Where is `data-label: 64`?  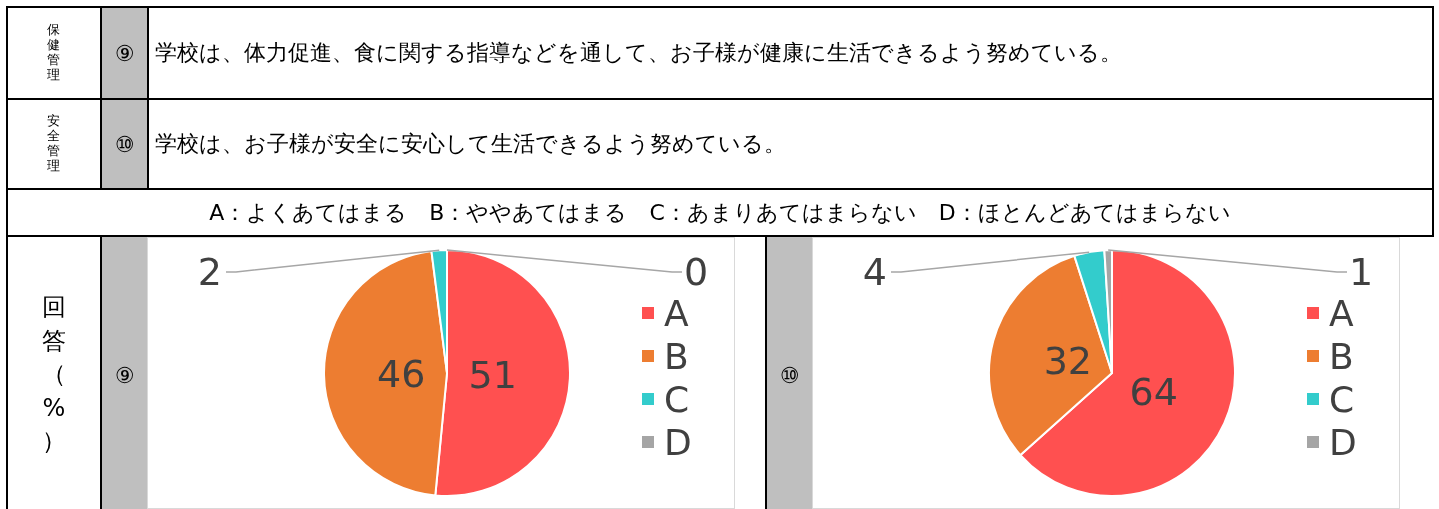
data-label: 64 is located at coordinates (1153, 391).